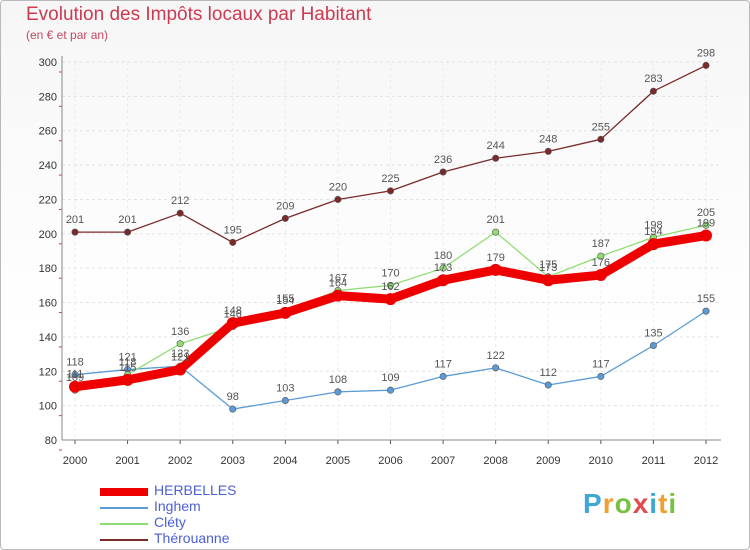 This screenshot has width=750, height=550. Describe the element at coordinates (127, 461) in the screenshot. I see `x-tick-label-2001: 2001` at that location.